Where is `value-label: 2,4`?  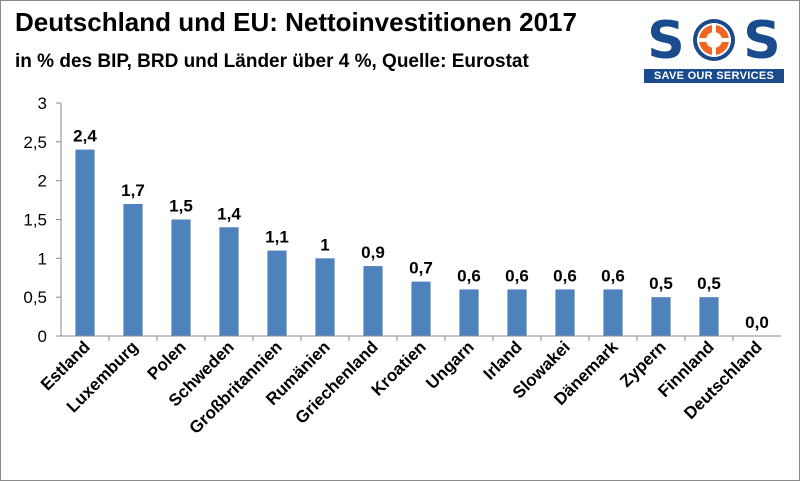 value-label: 2,4 is located at coordinates (85, 136).